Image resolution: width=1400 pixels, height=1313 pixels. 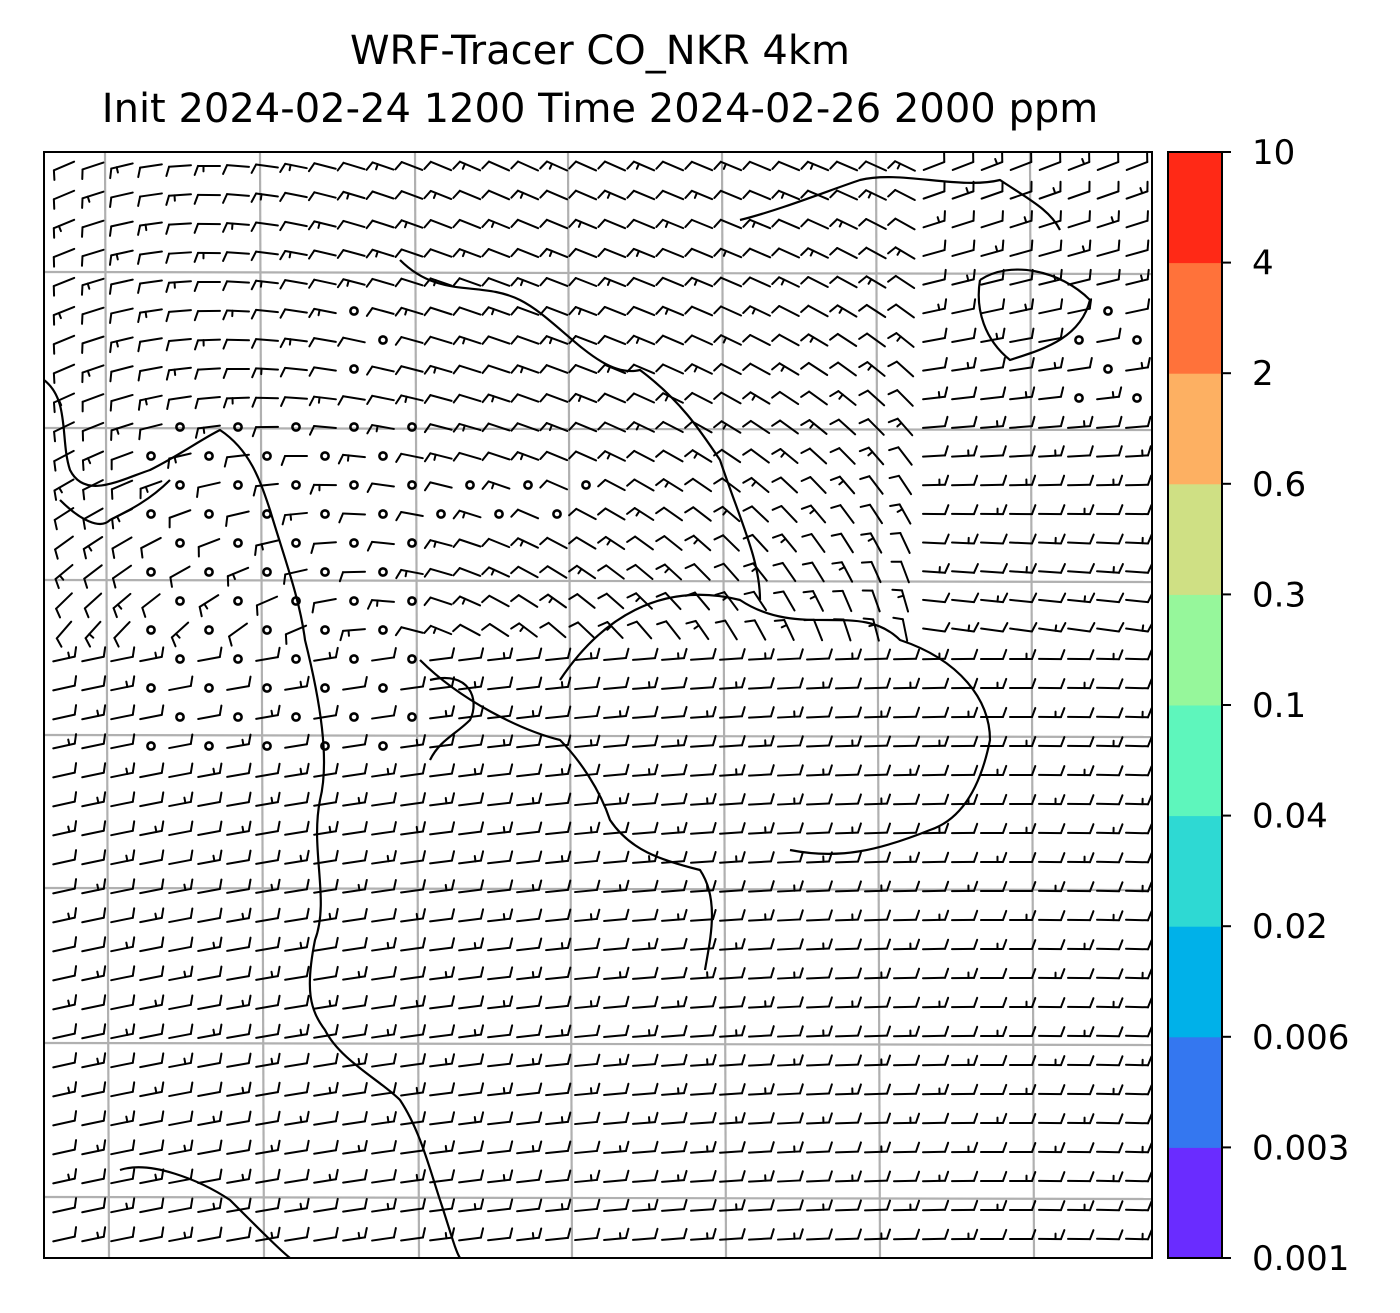 I want to click on colorbar-tick-label: 0.6, so click(x=1279, y=485).